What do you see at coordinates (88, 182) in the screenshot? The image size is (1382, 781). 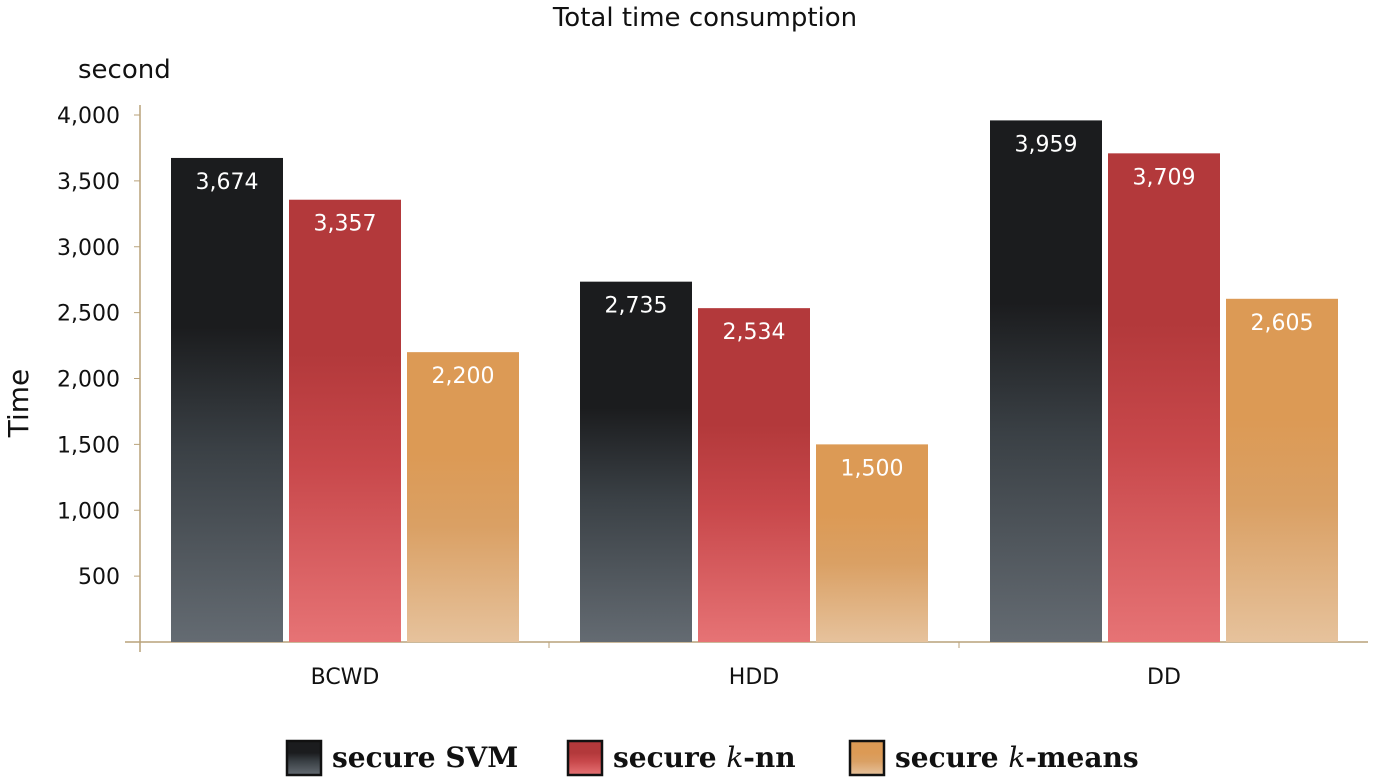 I see `y-tick-label: 3,500` at bounding box center [88, 182].